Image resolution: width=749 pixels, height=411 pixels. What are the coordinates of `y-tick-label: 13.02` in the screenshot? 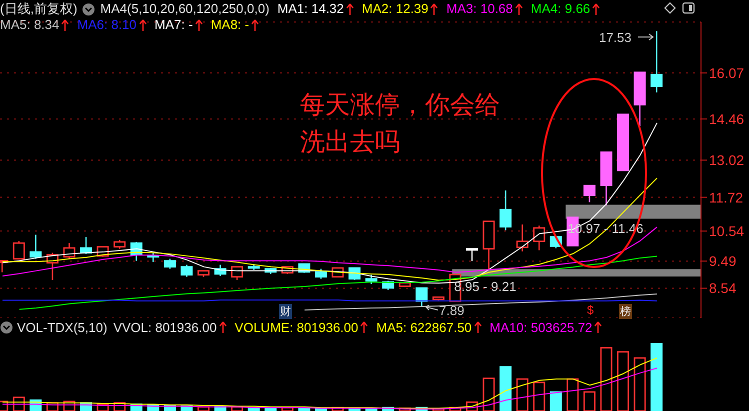 It's located at (726, 160).